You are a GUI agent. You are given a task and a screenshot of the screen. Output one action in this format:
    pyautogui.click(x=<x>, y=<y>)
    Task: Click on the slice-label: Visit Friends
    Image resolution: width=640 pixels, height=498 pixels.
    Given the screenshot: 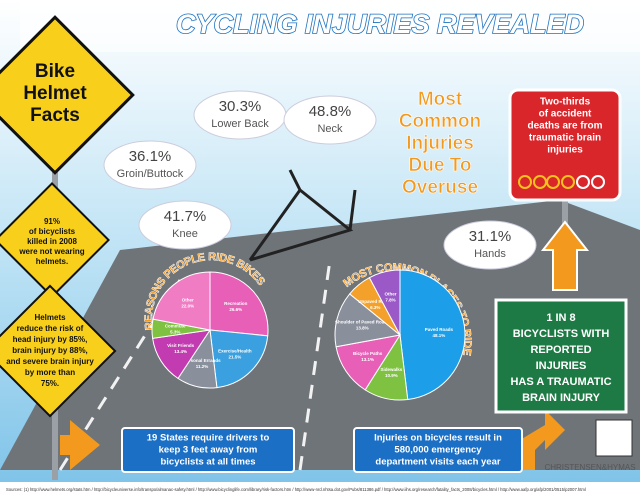 What is the action you would take?
    pyautogui.click(x=180, y=345)
    